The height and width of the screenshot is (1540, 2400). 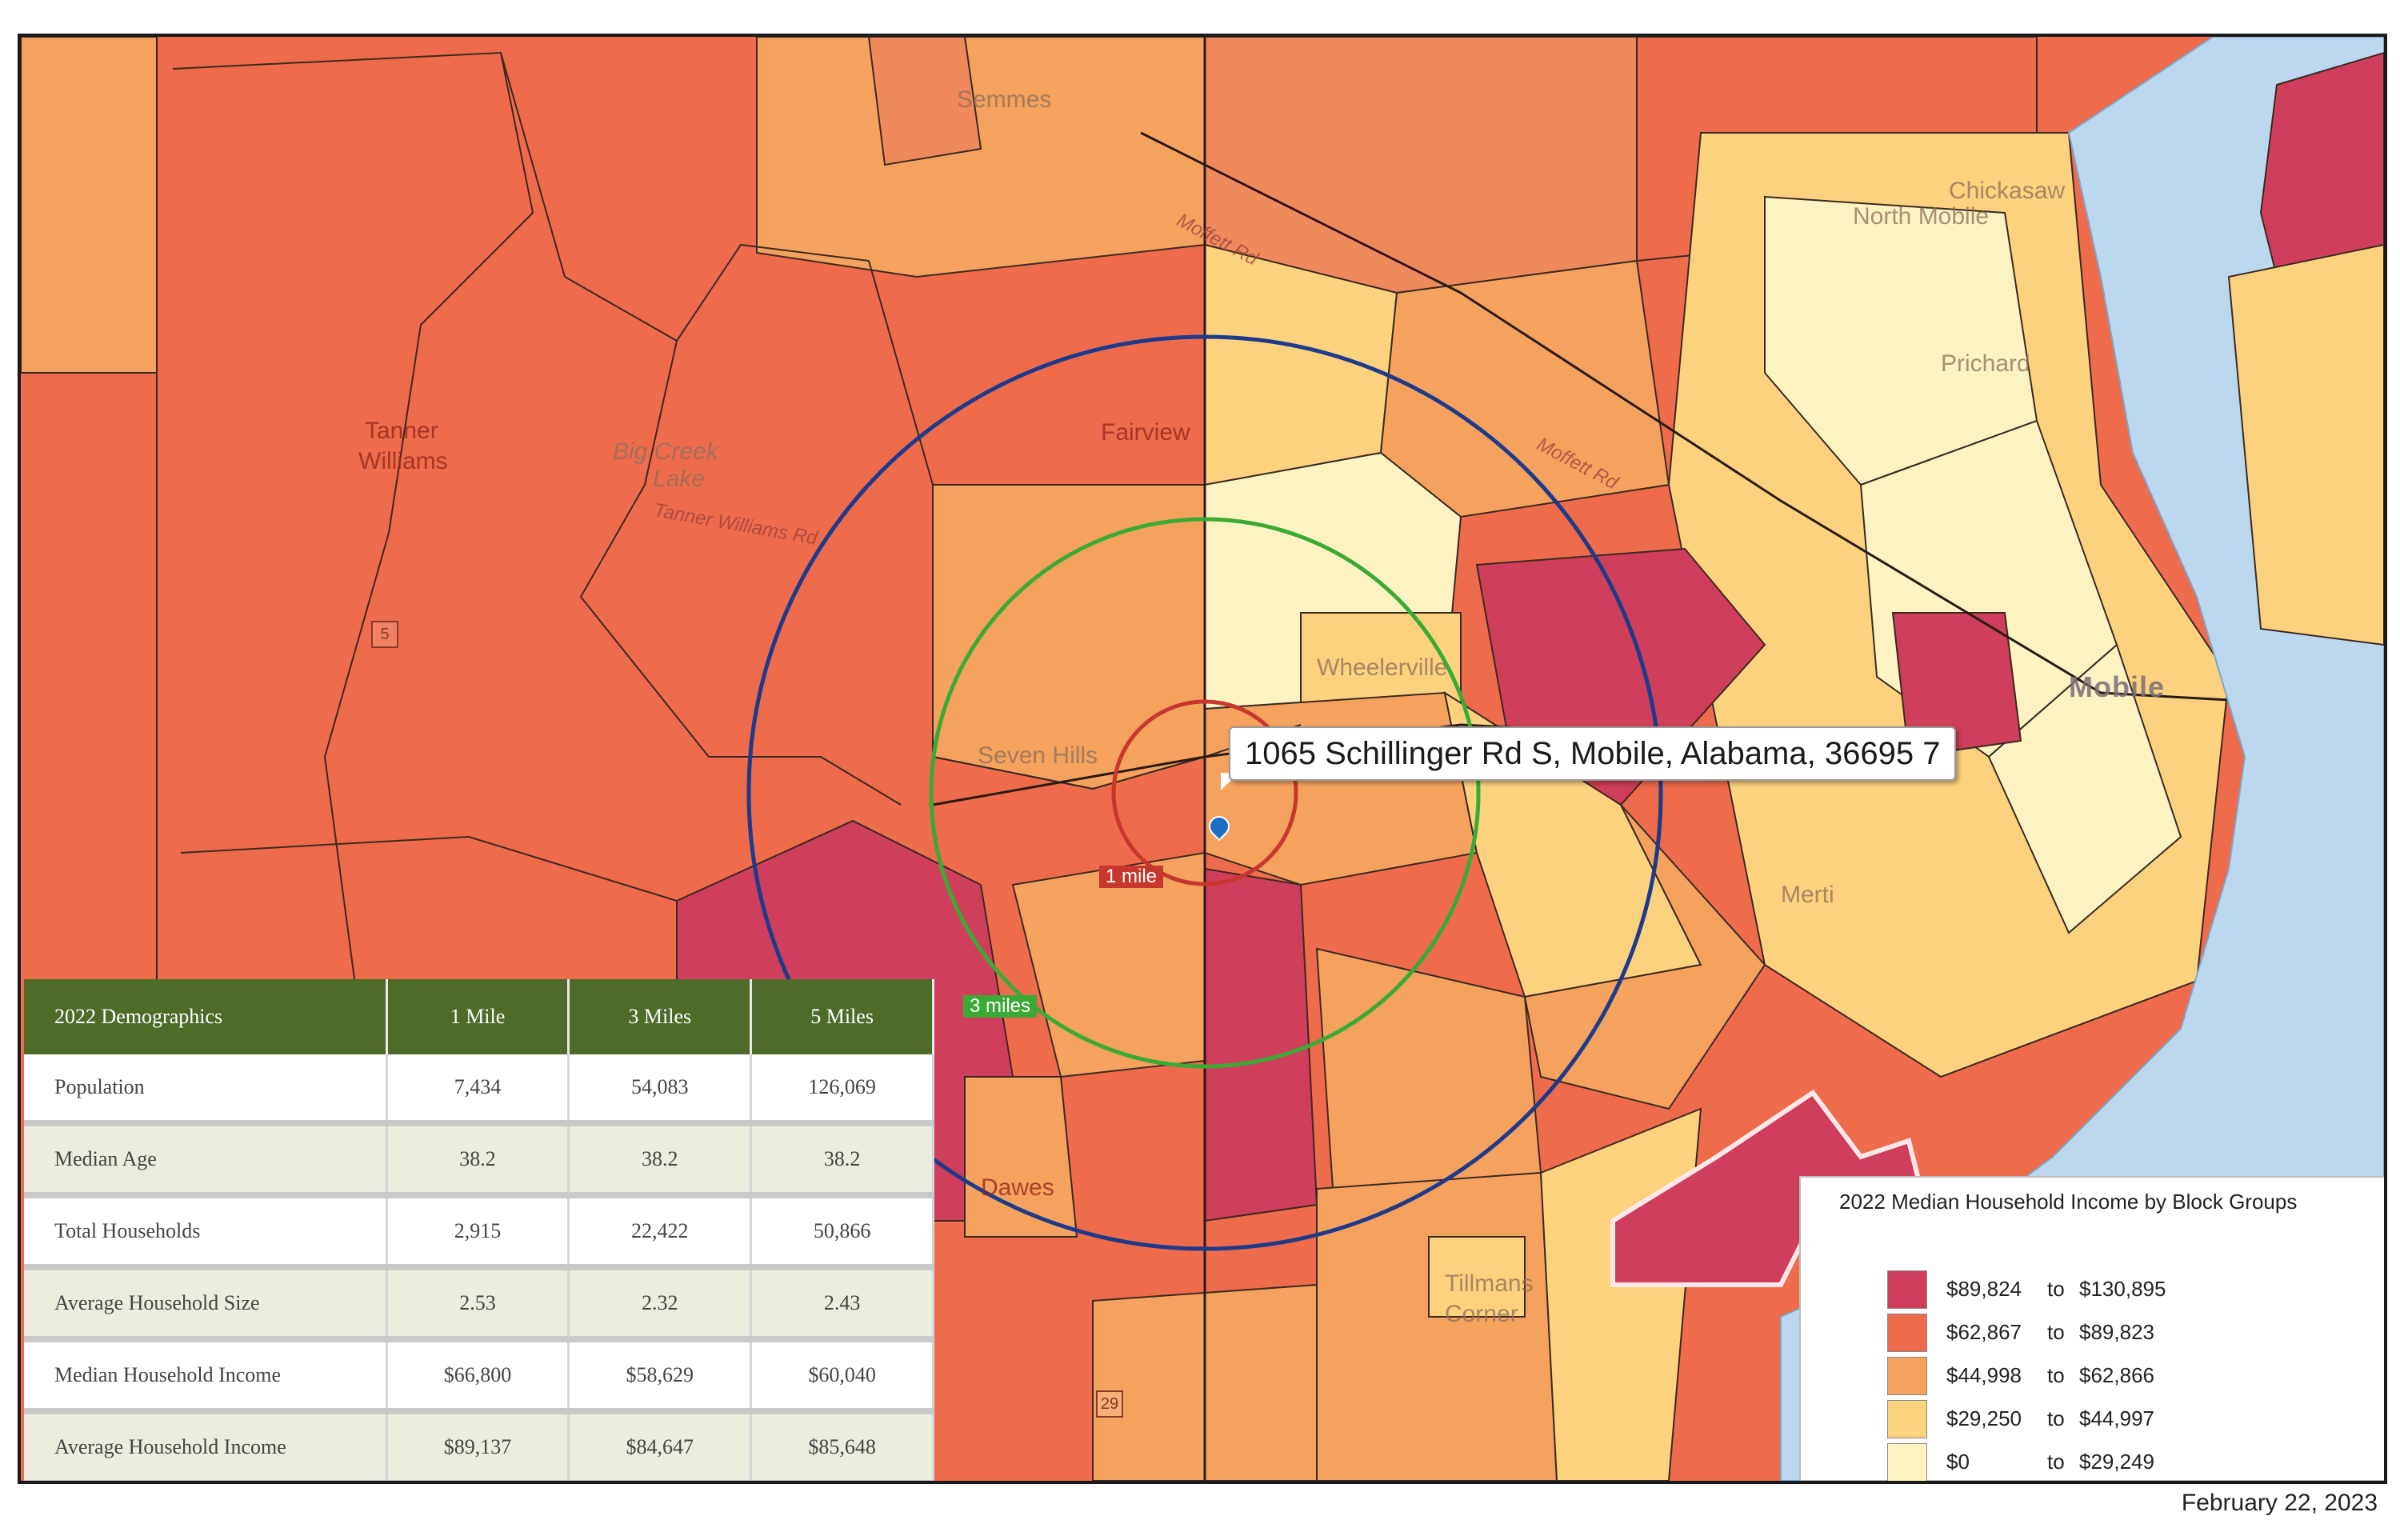 I want to click on cell-5-miles: $85,648, so click(x=842, y=1446).